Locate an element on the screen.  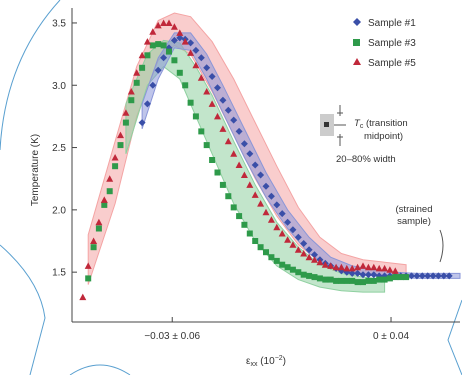
x-axis-label-unit: (10 is located at coordinates (266, 361).